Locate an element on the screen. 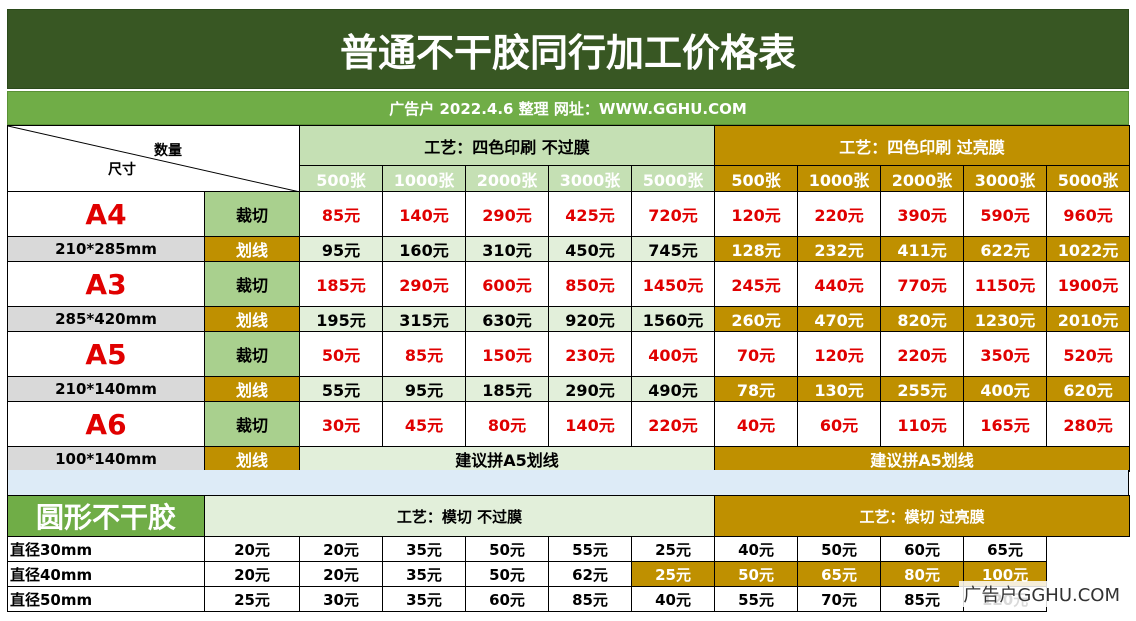  section-spacer is located at coordinates (568, 482).